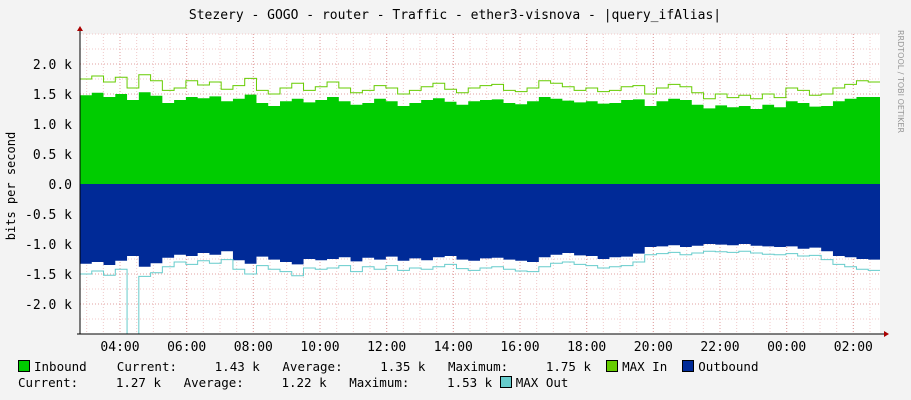 This screenshot has width=911, height=400. I want to click on legend-outbound-average-label: Average:, so click(213, 382).